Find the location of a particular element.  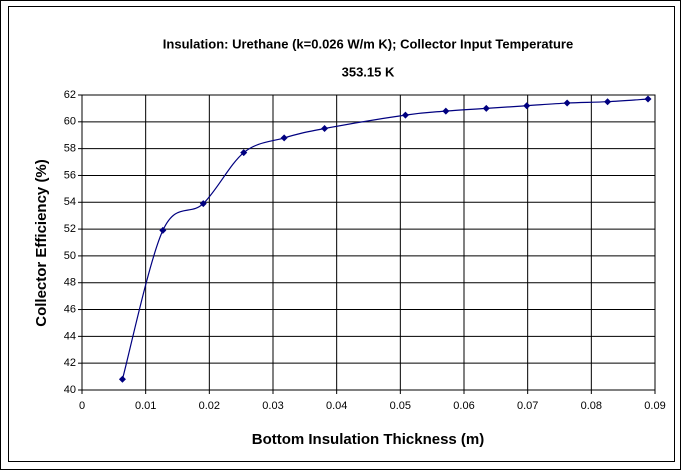

y-tick-label: 56 is located at coordinates (70, 175).